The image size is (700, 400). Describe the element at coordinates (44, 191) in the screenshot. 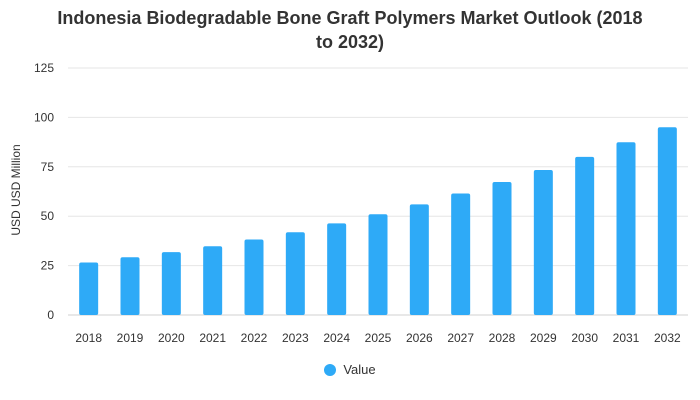

I see `y-axis-ticks: 0 25 50 75 100 125` at that location.